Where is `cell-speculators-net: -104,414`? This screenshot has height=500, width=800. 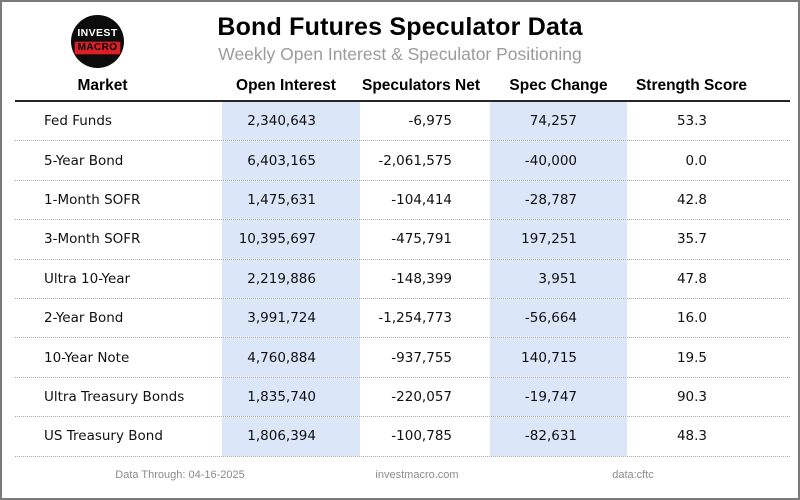 cell-speculators-net: -104,414 is located at coordinates (421, 199).